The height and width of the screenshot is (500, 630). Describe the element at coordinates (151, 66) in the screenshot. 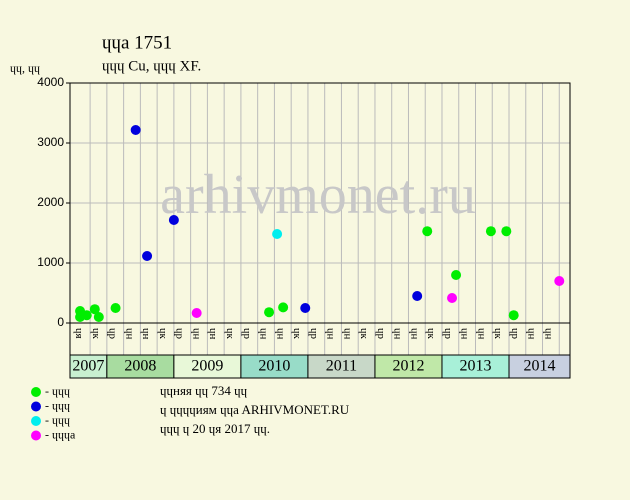

I see `chart-subtitle: ɥɥɥ Cu, ɥɥɥ XF.` at that location.